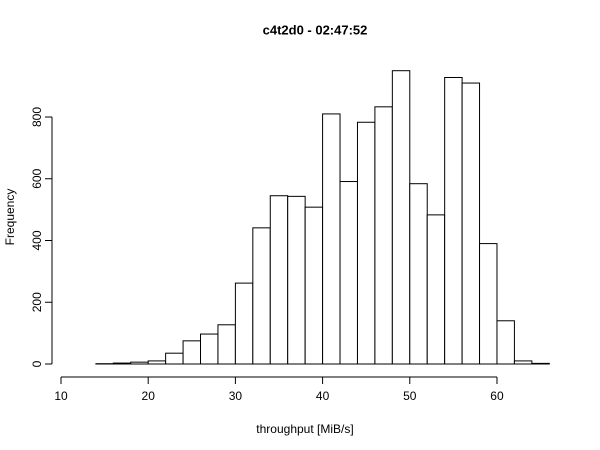  I want to click on chart-title: c4t2d0 - 02:47:52, so click(315, 29).